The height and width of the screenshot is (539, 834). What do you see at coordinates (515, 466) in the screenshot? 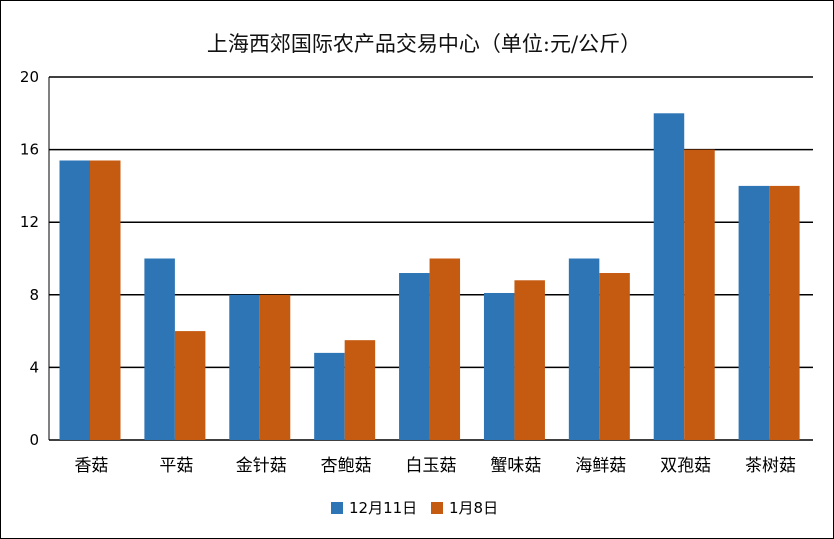
I see `x-tick-label: 蟹味菇` at bounding box center [515, 466].